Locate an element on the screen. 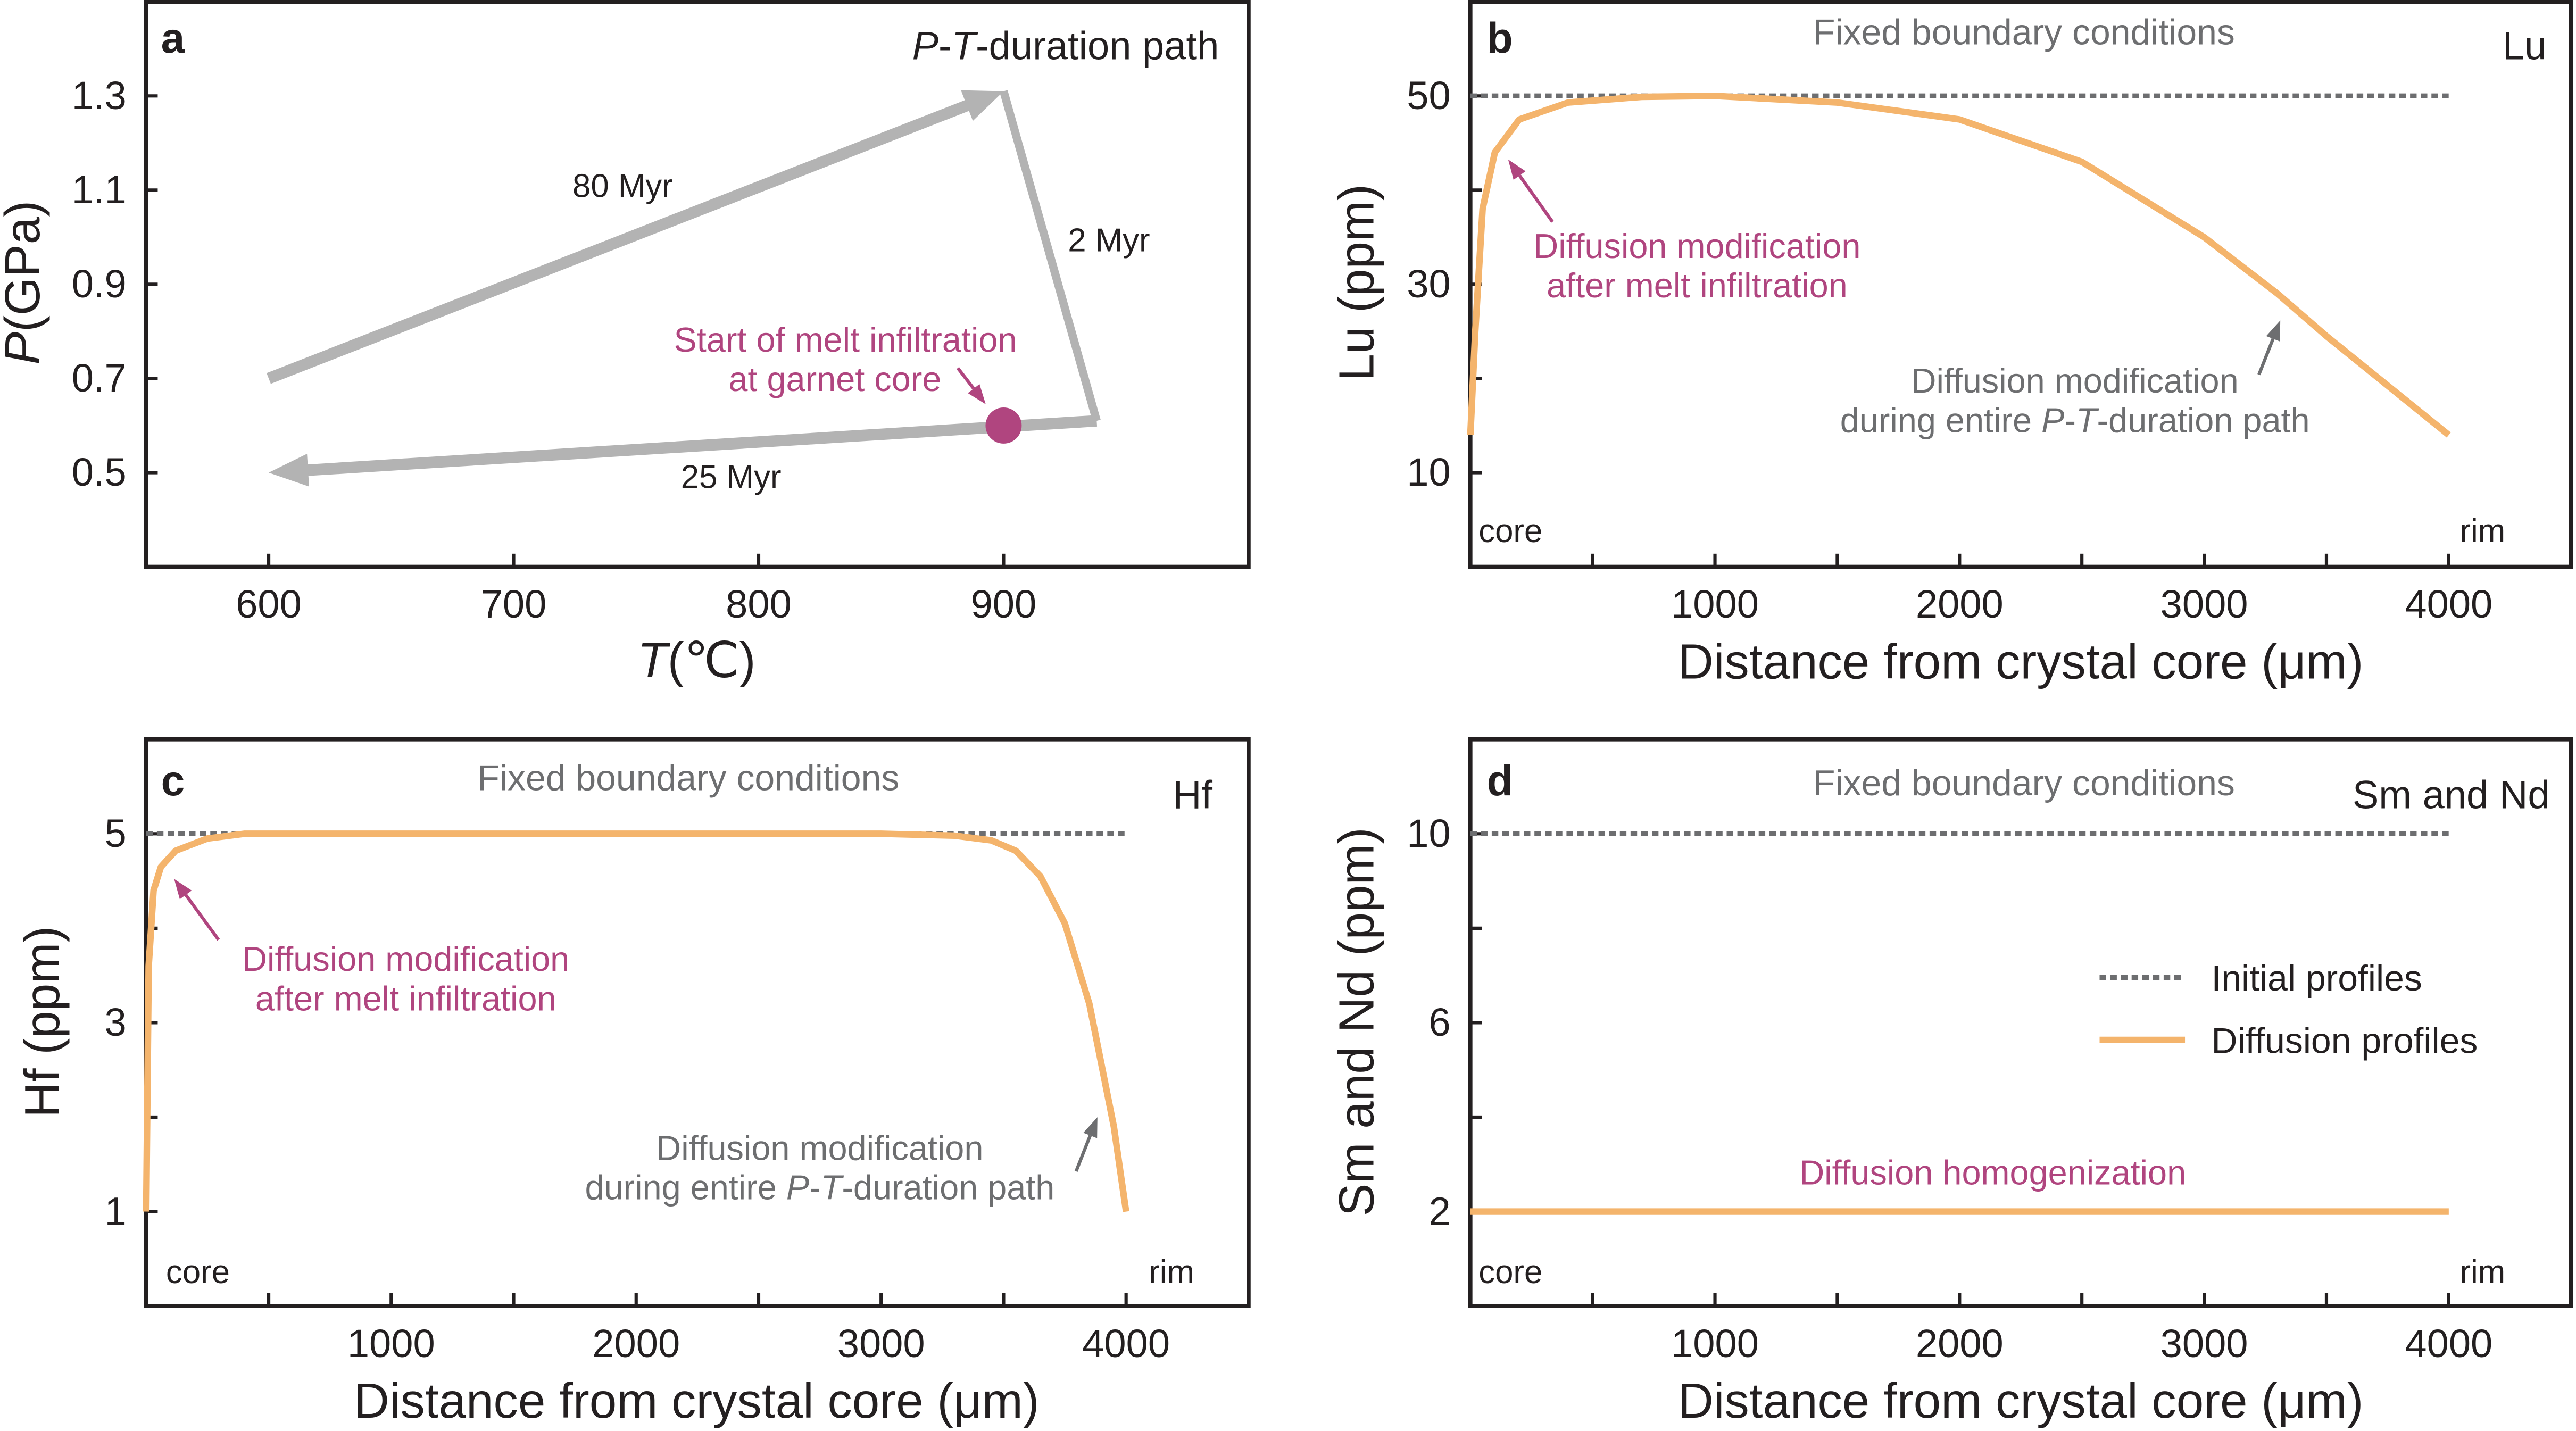  x-tick-label-b: 3000 is located at coordinates (2204, 604).